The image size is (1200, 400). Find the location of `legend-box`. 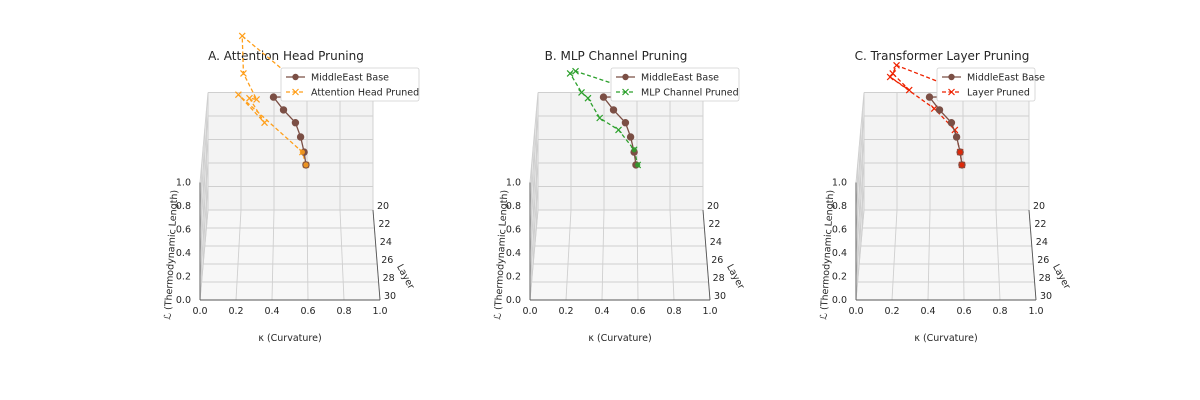

legend-box is located at coordinates (675, 84).